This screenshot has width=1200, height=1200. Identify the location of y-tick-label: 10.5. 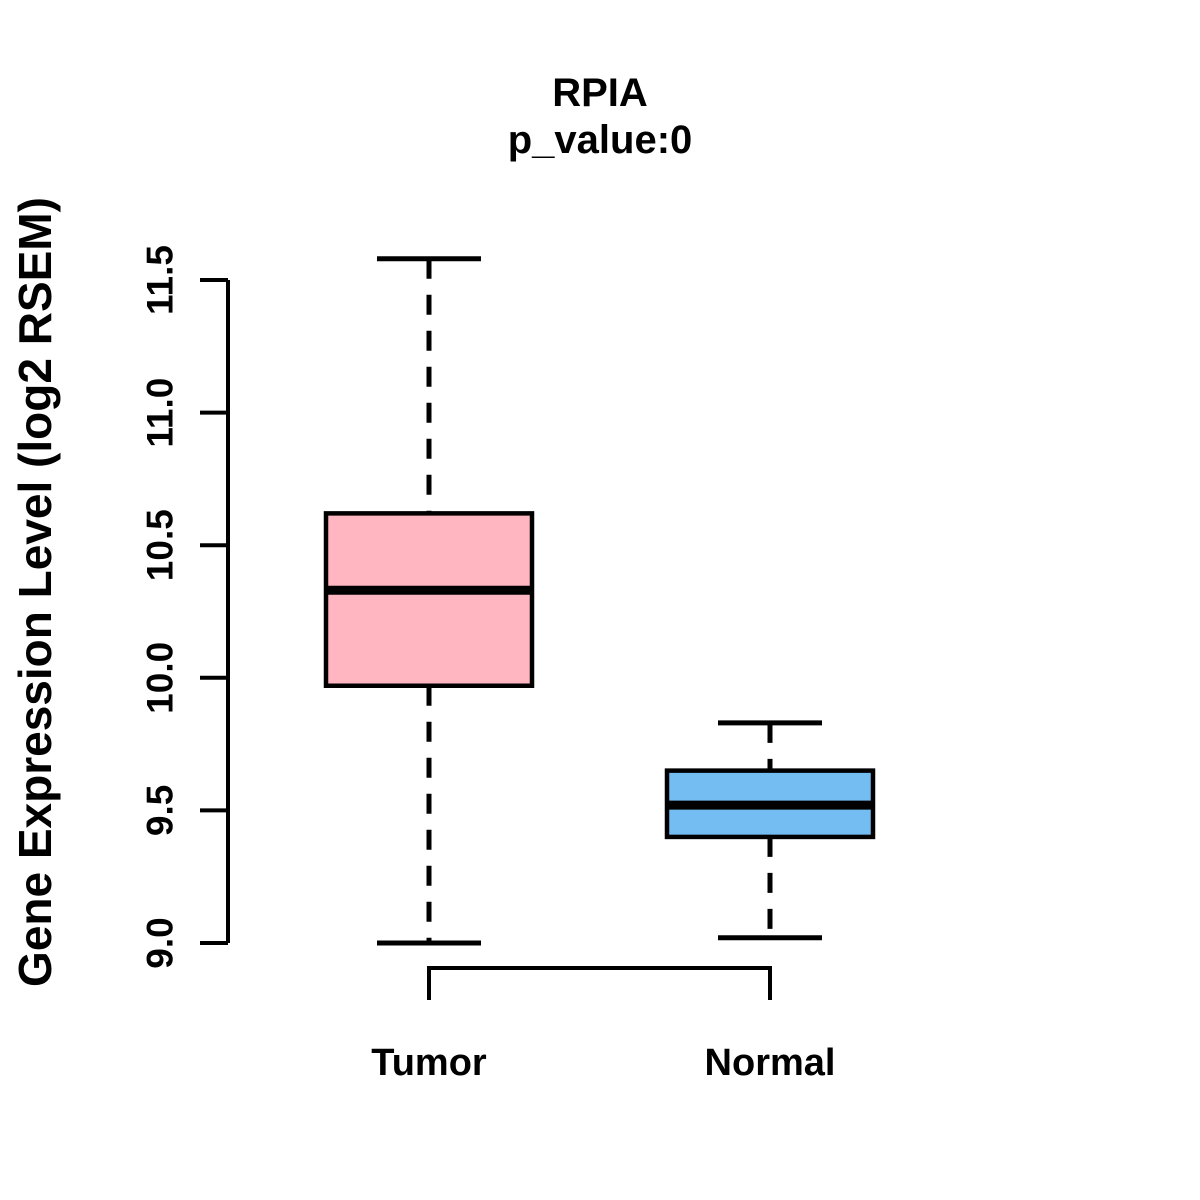
(160, 545).